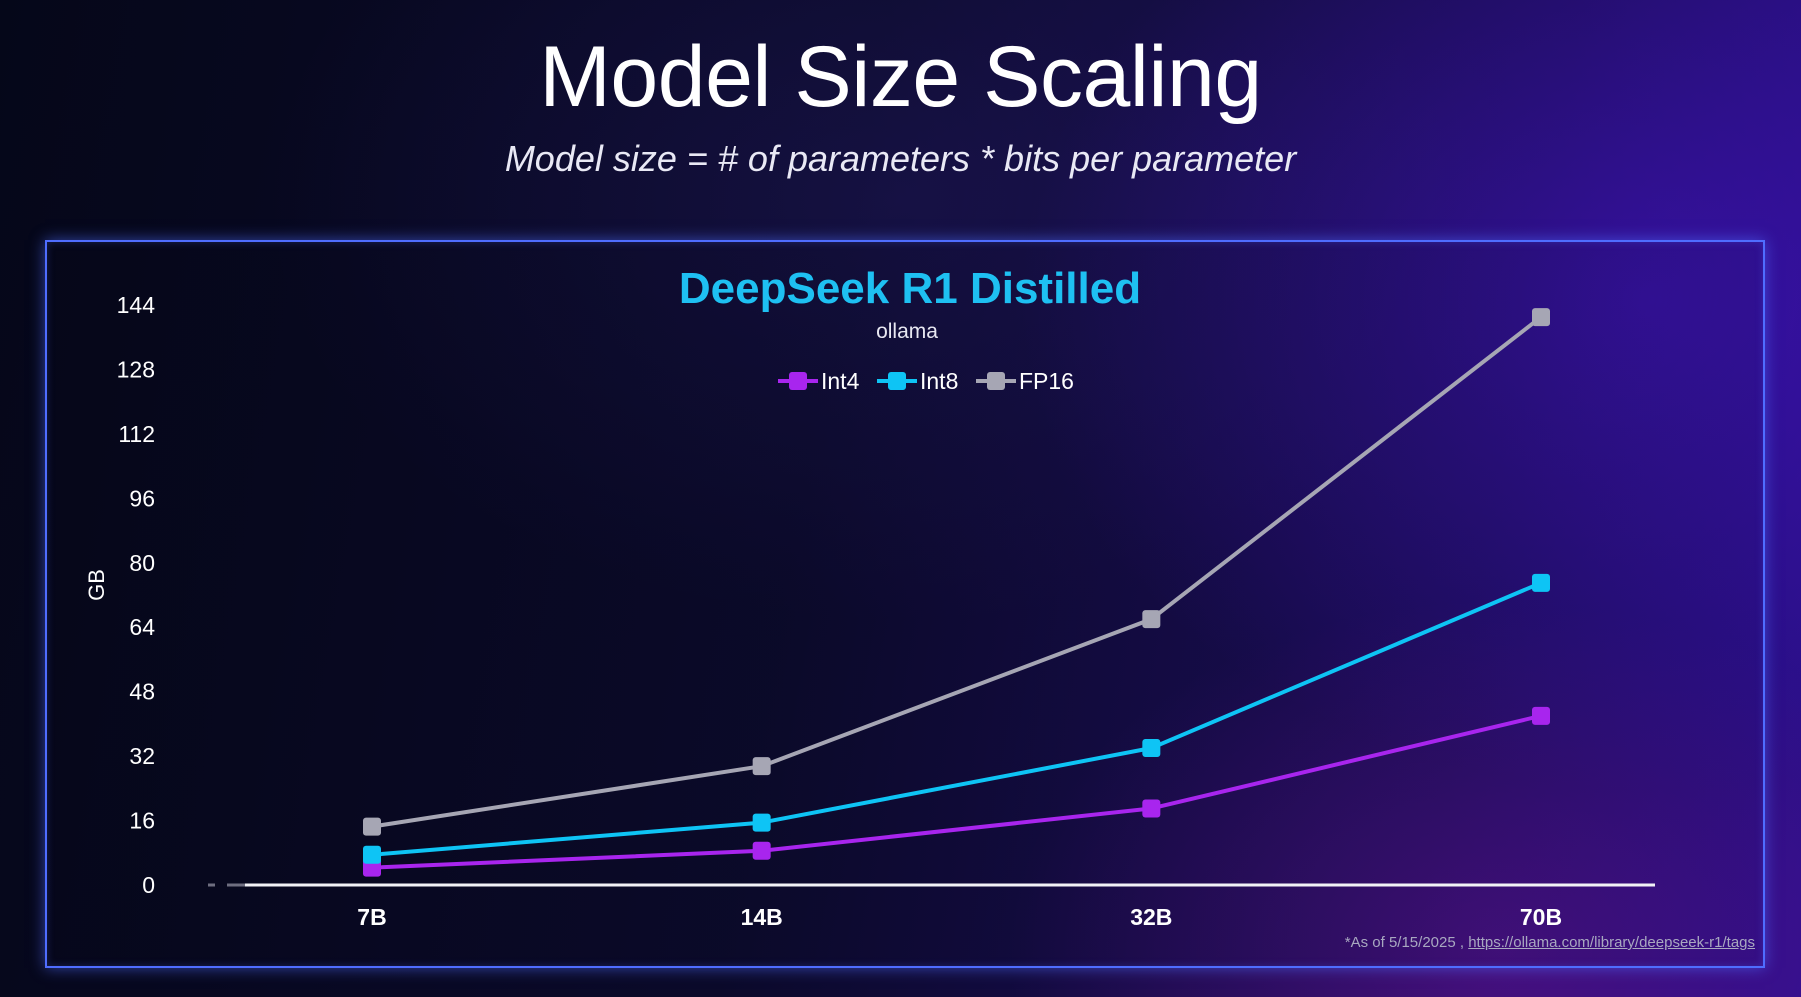 This screenshot has height=997, width=1801. Describe the element at coordinates (840, 381) in the screenshot. I see `legend-label-int4: Int4` at that location.